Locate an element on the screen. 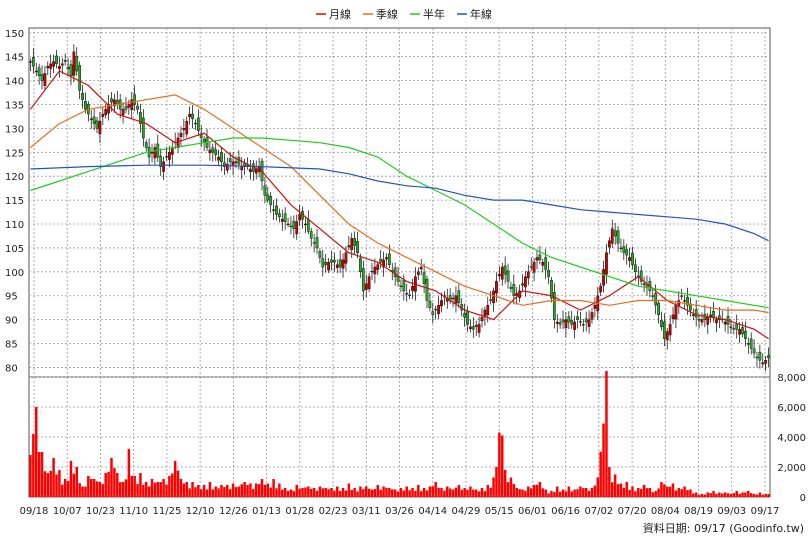  x-tick-label: 11/10 is located at coordinates (133, 511).